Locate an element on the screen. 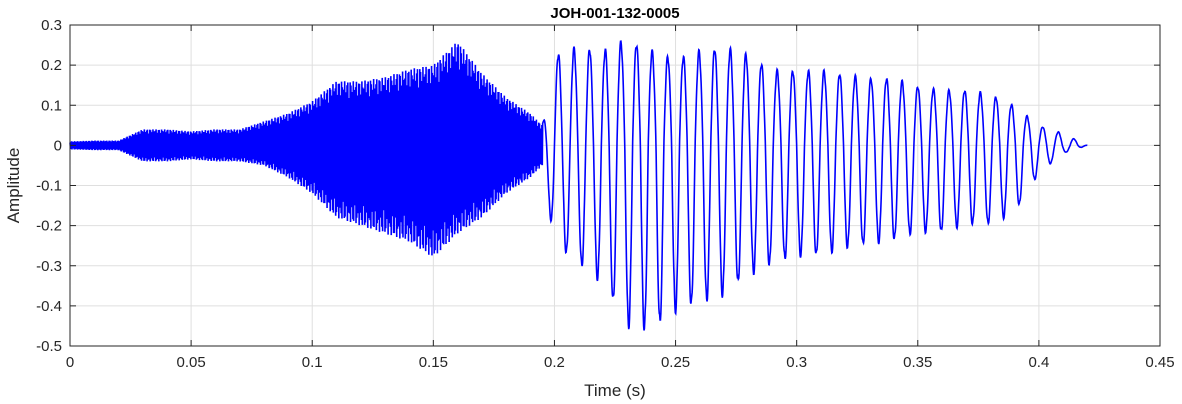  x-tick-label: 0.4 is located at coordinates (1038, 362).